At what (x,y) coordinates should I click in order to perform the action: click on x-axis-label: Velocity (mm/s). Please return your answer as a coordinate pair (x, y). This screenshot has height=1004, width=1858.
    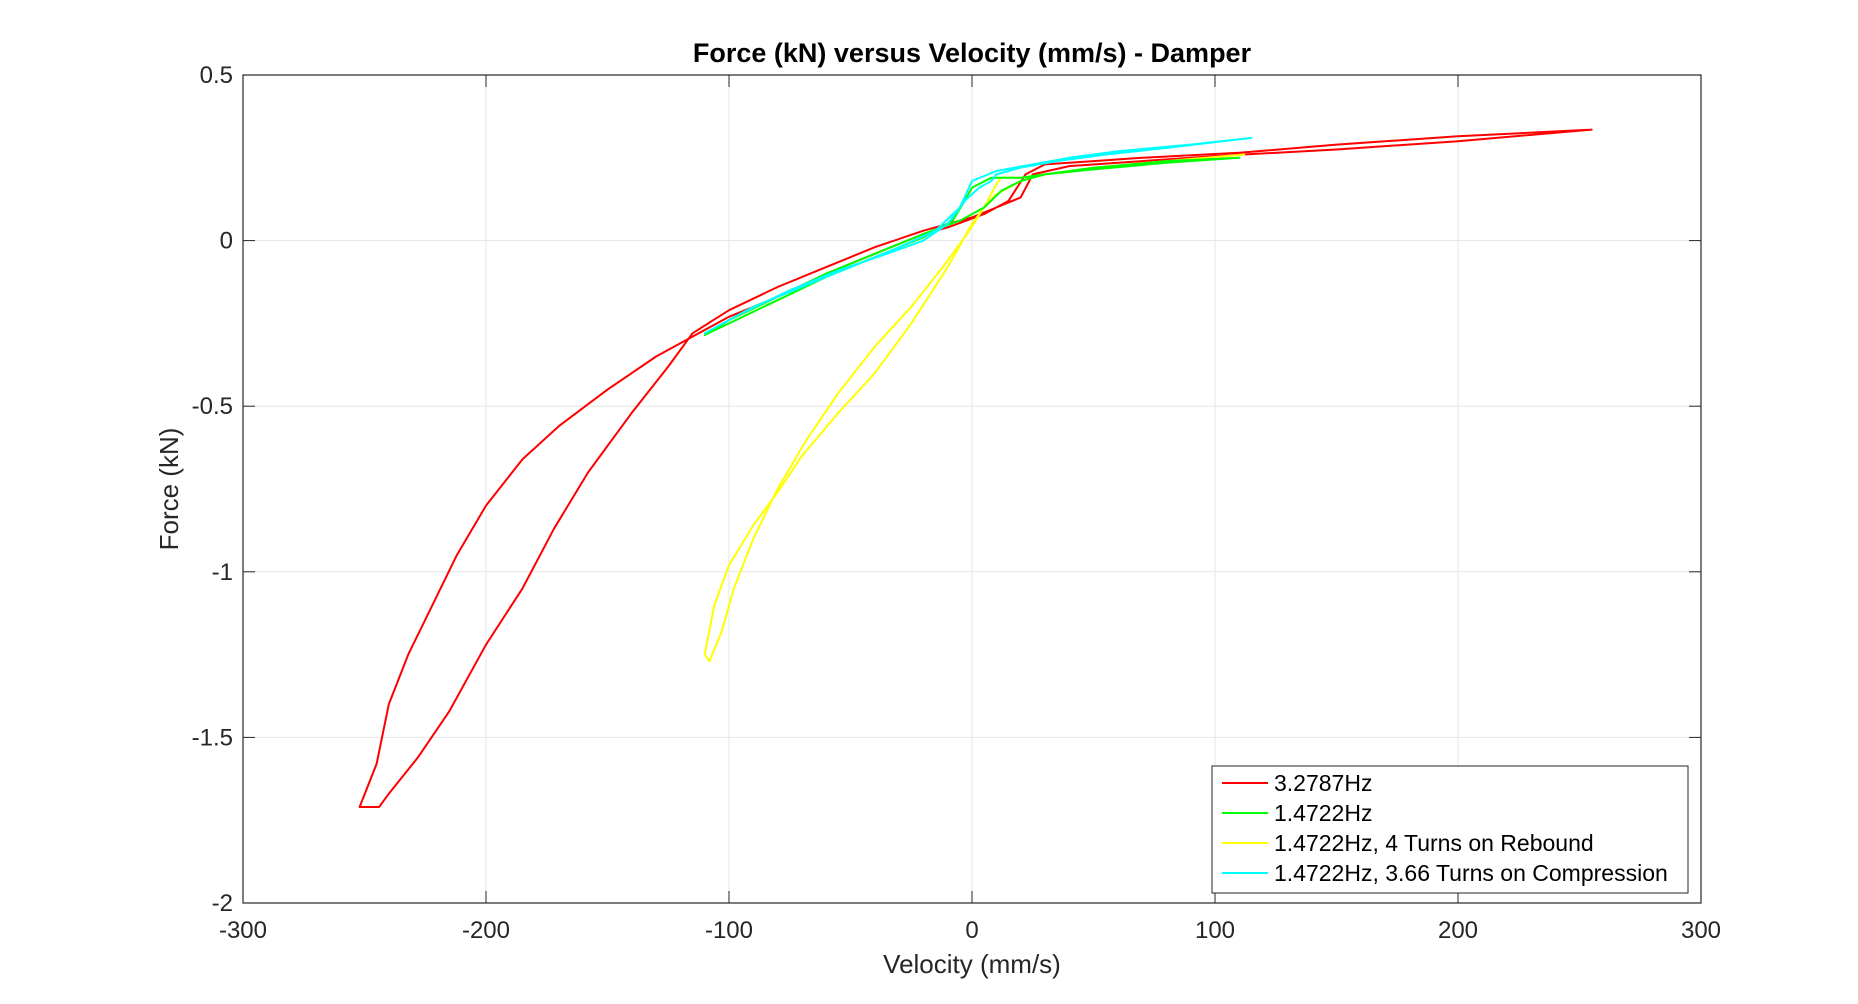
    Looking at the image, I should click on (972, 964).